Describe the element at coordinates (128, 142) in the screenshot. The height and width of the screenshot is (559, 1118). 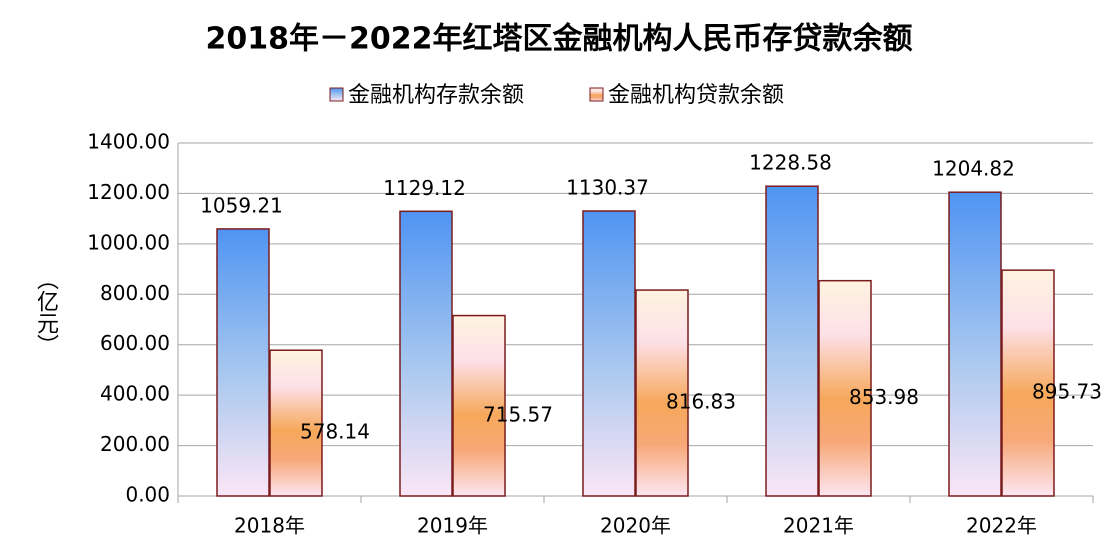
I see `y-tick-label: 1400.00` at that location.